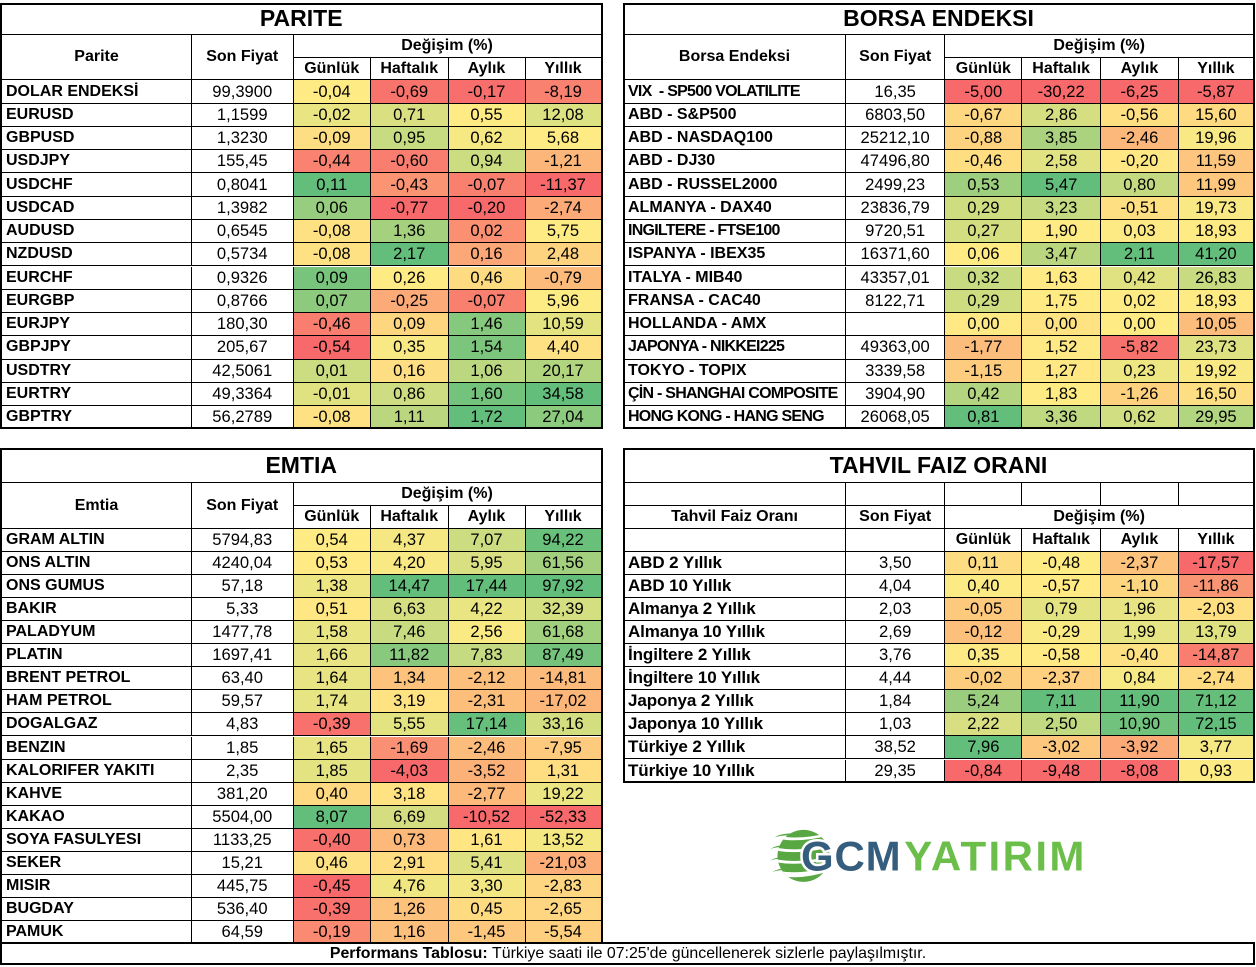  Describe the element at coordinates (851, 856) in the screenshot. I see `svg-text: GCM` at that location.